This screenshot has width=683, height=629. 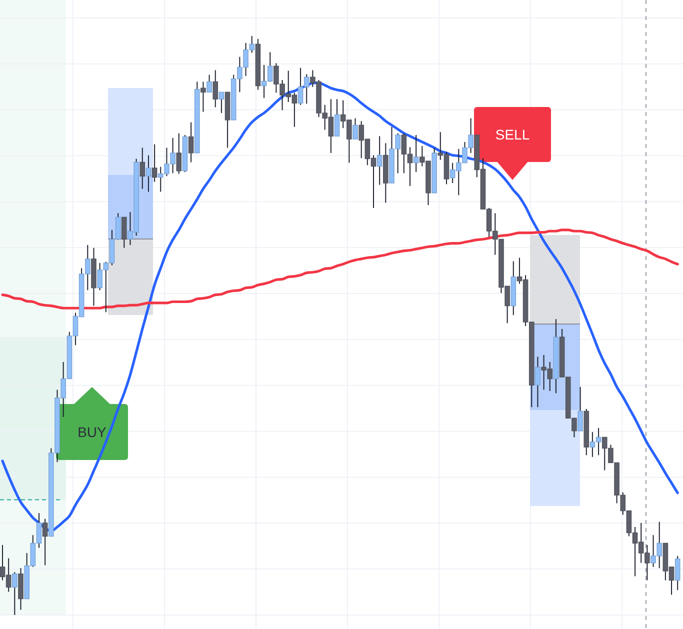 I want to click on annotation: BUY, so click(x=93, y=432).